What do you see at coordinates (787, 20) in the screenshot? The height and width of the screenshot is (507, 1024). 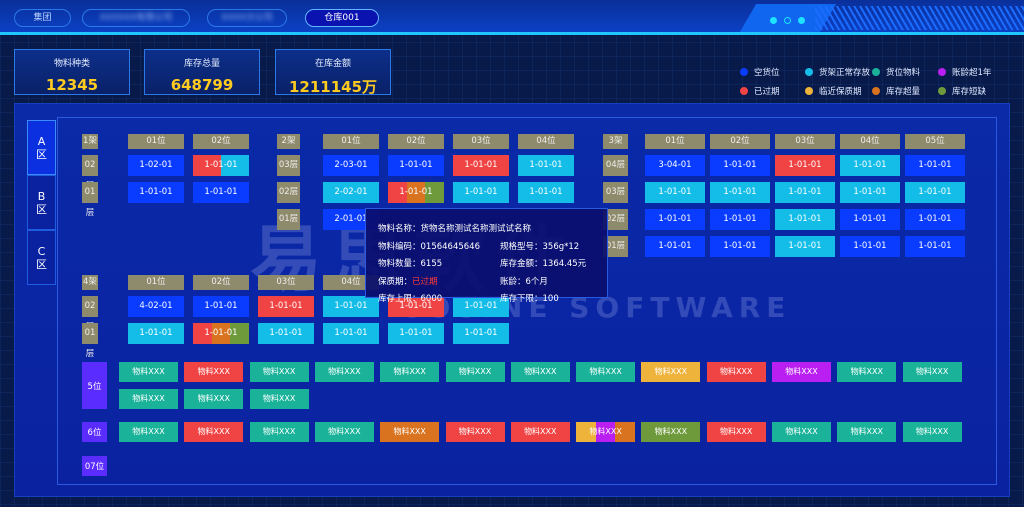 I see `indicator-ring-icon` at bounding box center [787, 20].